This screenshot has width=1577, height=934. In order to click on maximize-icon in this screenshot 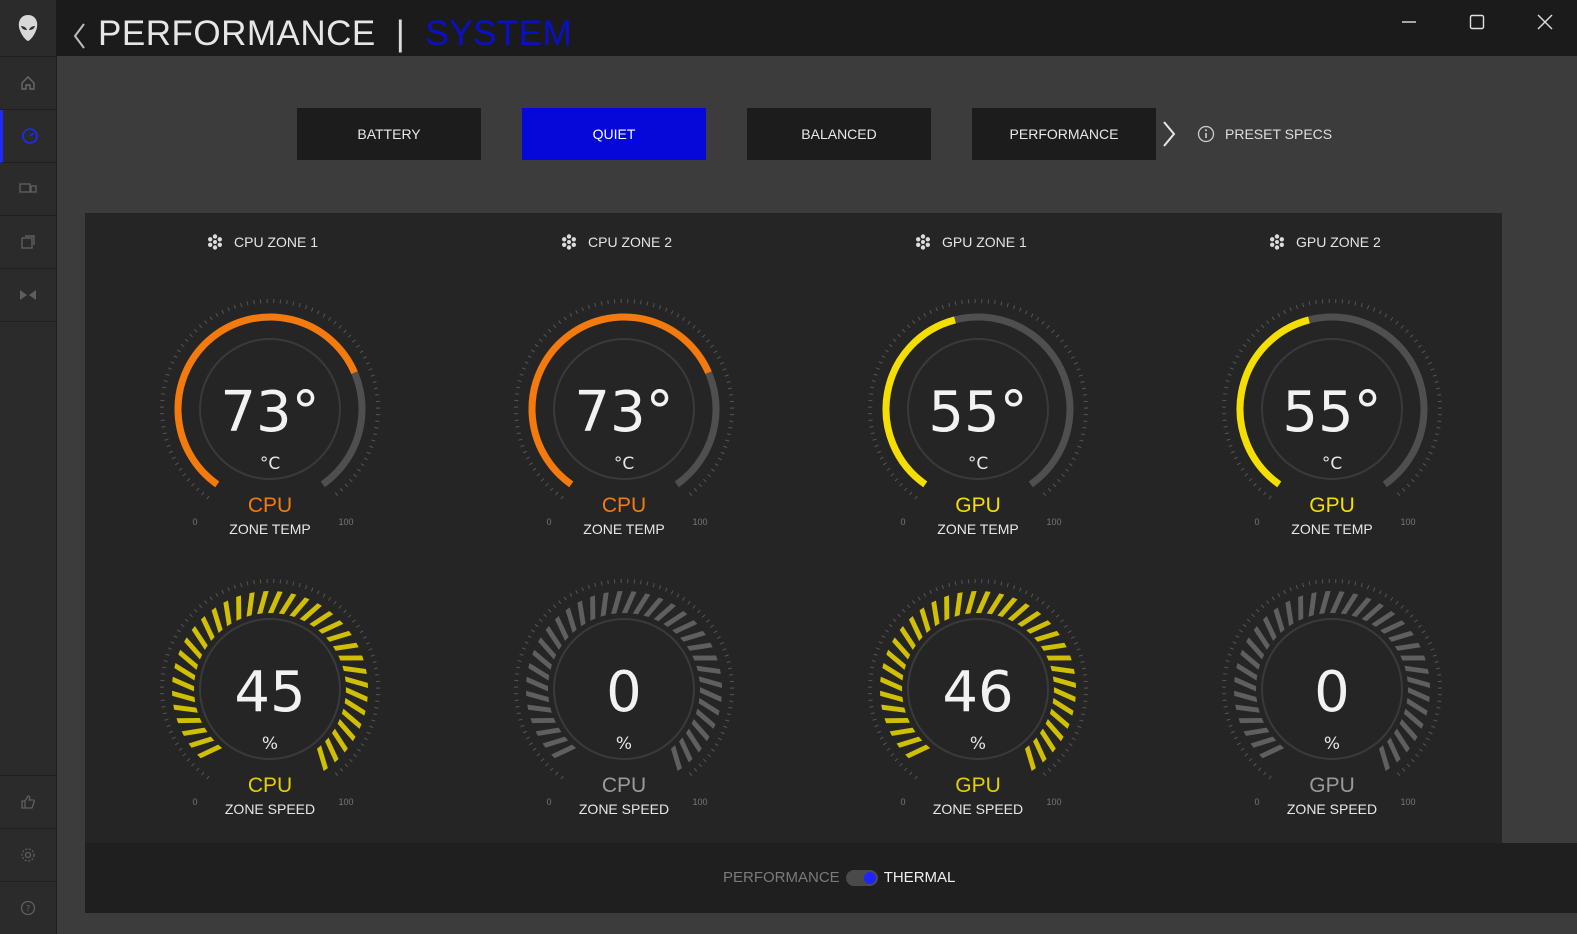, I will do `click(1477, 22)`.